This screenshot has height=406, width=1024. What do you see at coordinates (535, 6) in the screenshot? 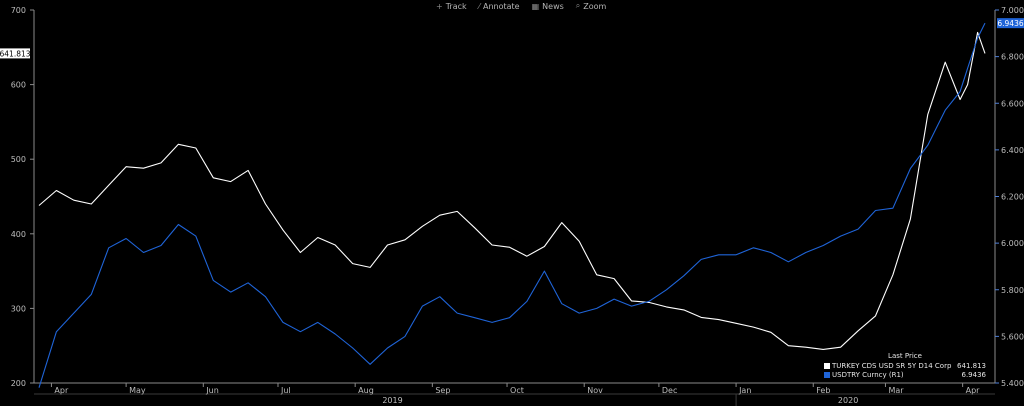
I see `news-icon: ▦` at bounding box center [535, 6].